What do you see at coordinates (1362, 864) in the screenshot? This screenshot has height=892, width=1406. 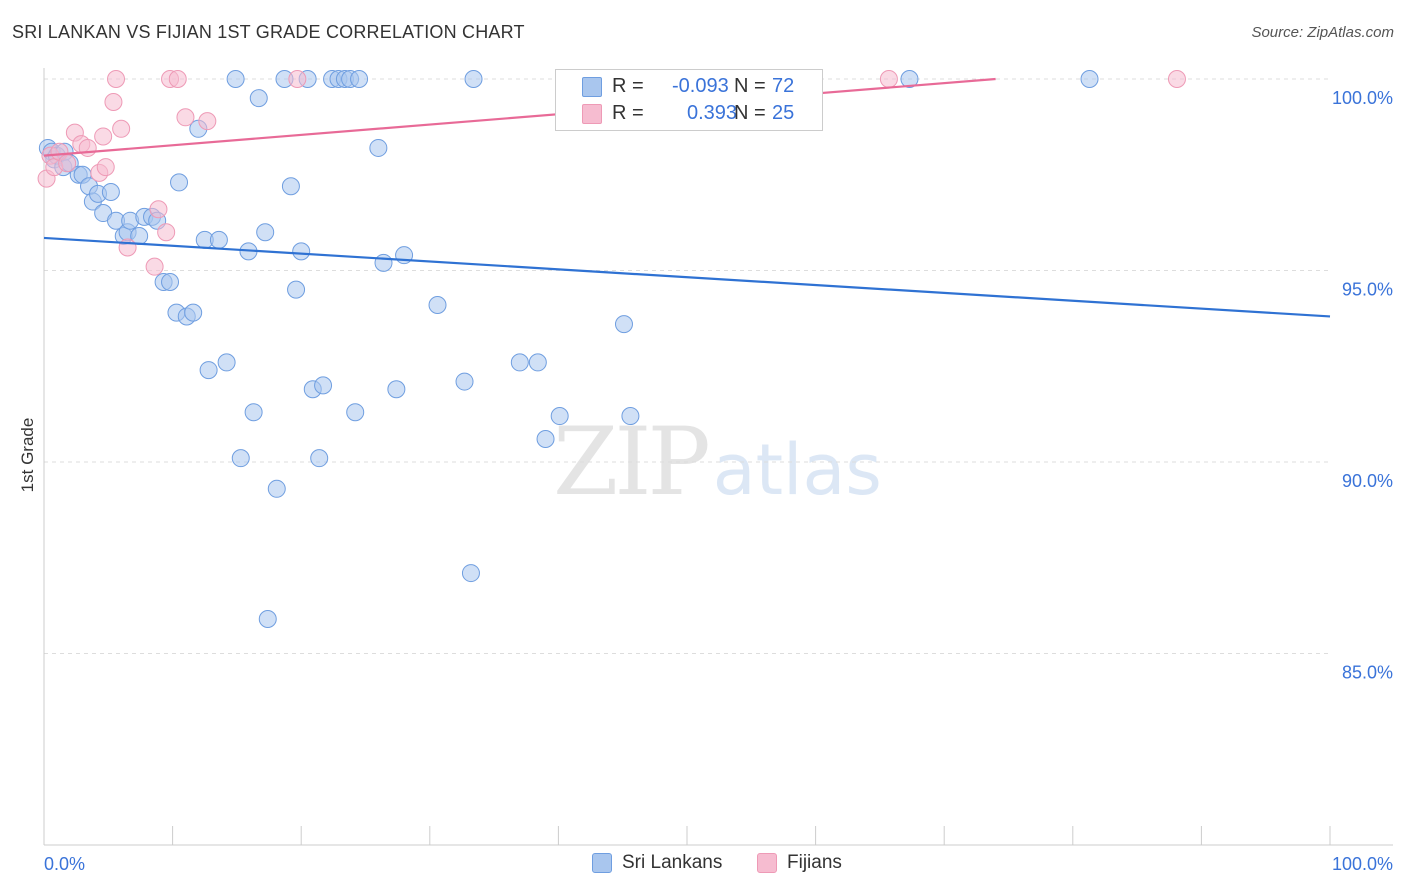 I see `x-tick-label: 100.0%` at bounding box center [1362, 864].